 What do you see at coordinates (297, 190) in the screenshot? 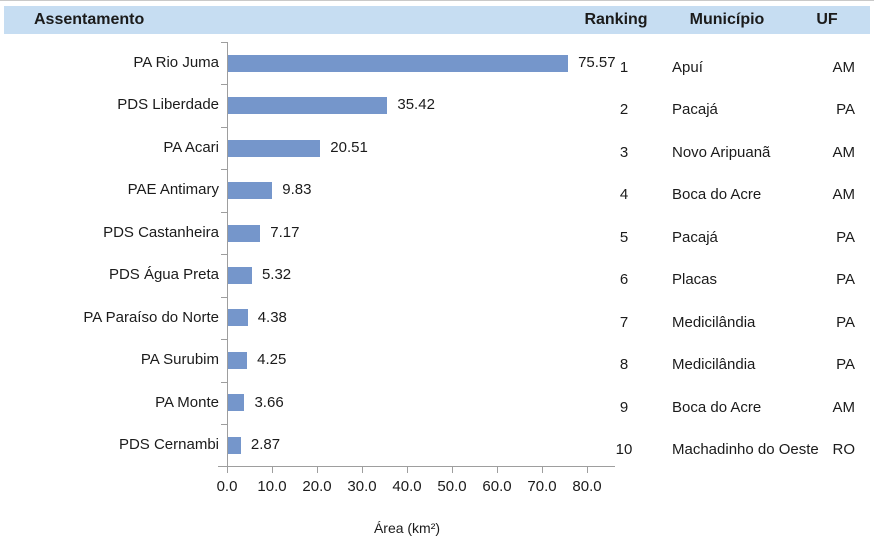
I see `value-label: 9.83` at bounding box center [297, 190].